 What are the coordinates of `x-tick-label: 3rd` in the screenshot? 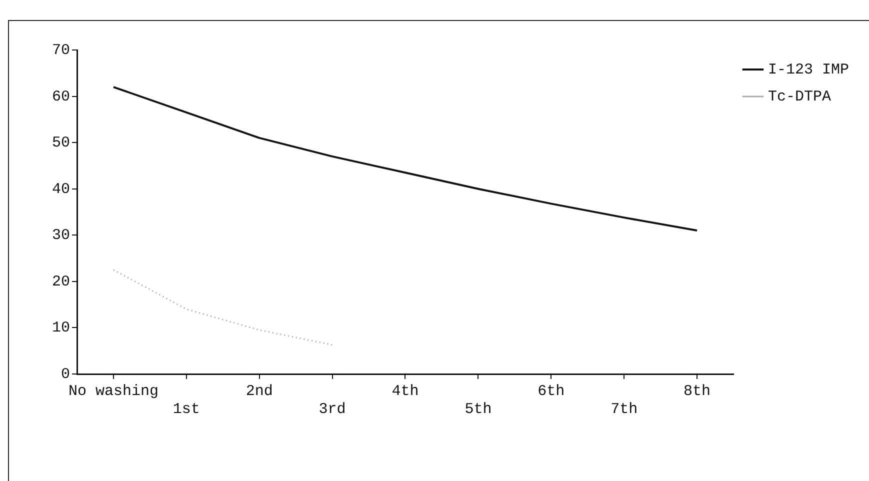 It's located at (332, 409).